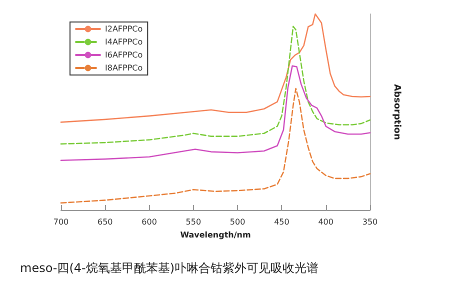 This screenshot has height=282, width=450. Describe the element at coordinates (282, 222) in the screenshot. I see `x-tick-label: 450` at that location.